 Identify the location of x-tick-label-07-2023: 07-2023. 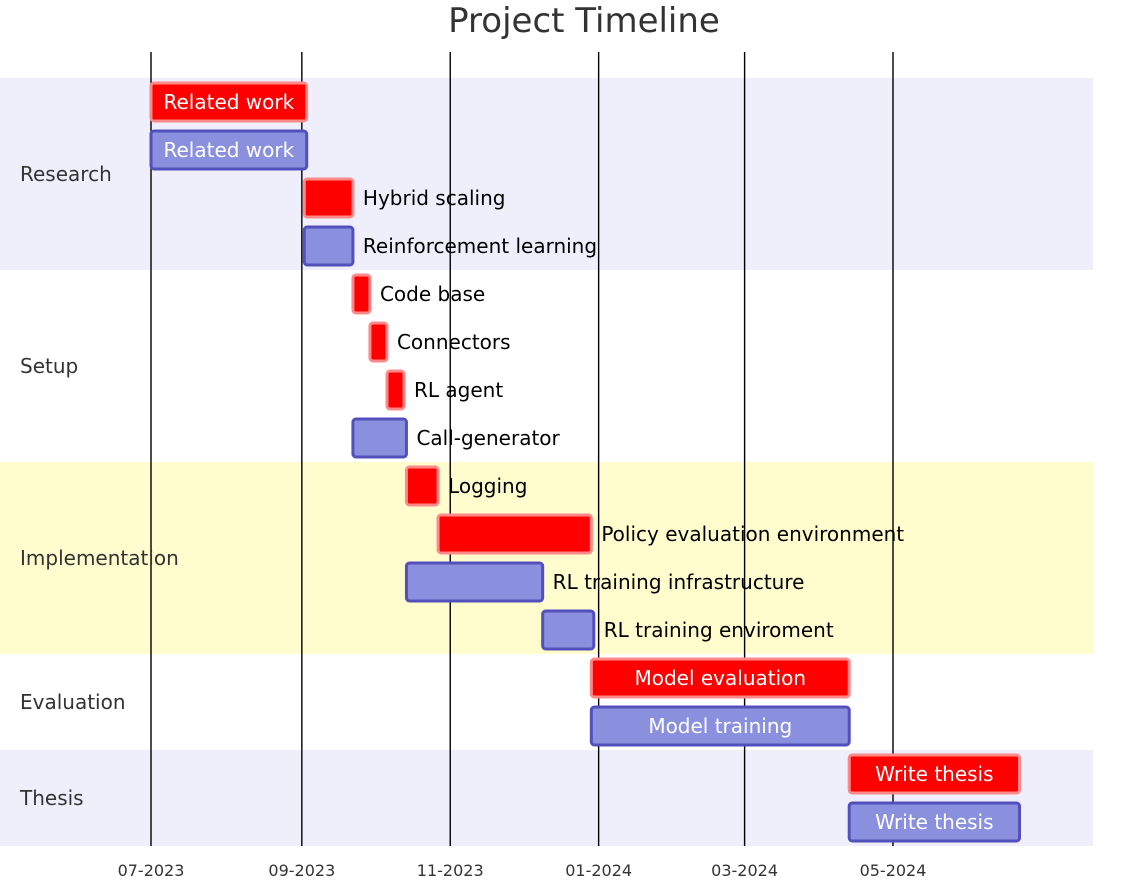
(151, 870).